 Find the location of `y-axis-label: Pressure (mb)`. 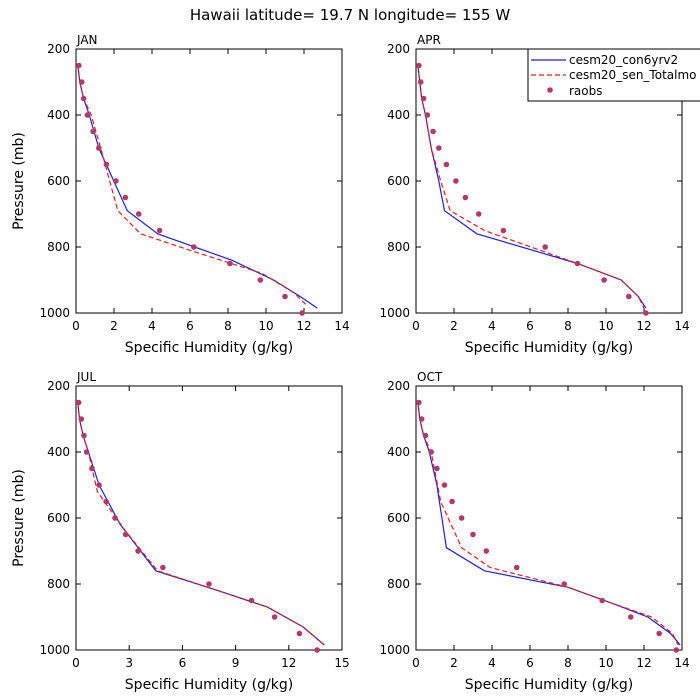

y-axis-label: Pressure (mb) is located at coordinates (19, 518).